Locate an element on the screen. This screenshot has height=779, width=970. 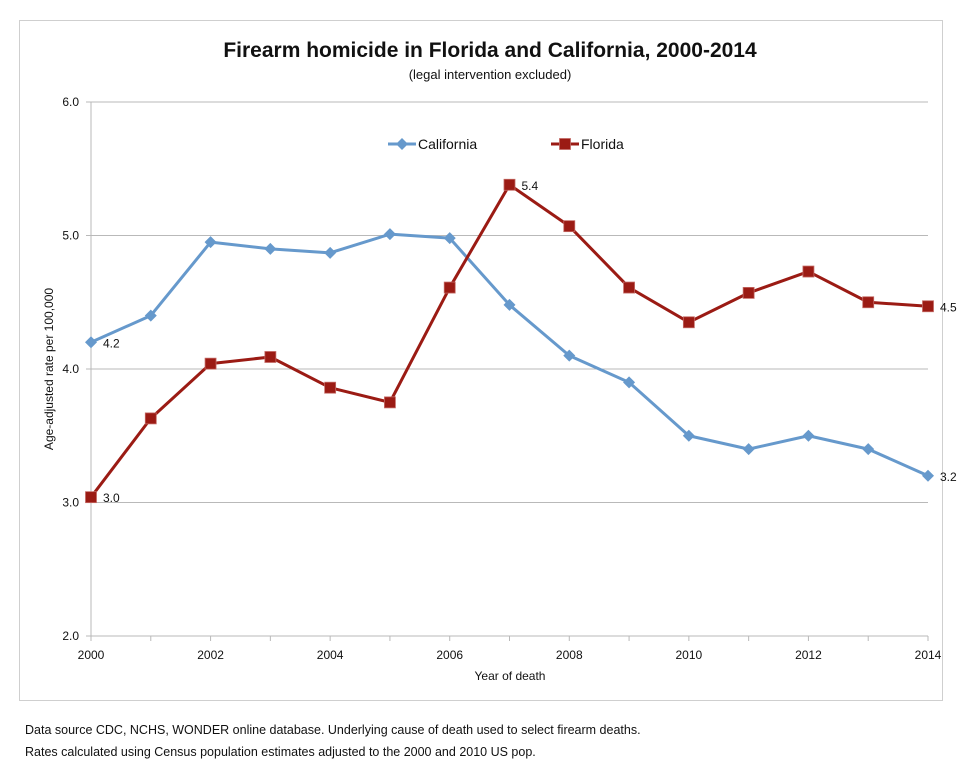
chart-subtitle: (legal intervention excluded) is located at coordinates (490, 74).